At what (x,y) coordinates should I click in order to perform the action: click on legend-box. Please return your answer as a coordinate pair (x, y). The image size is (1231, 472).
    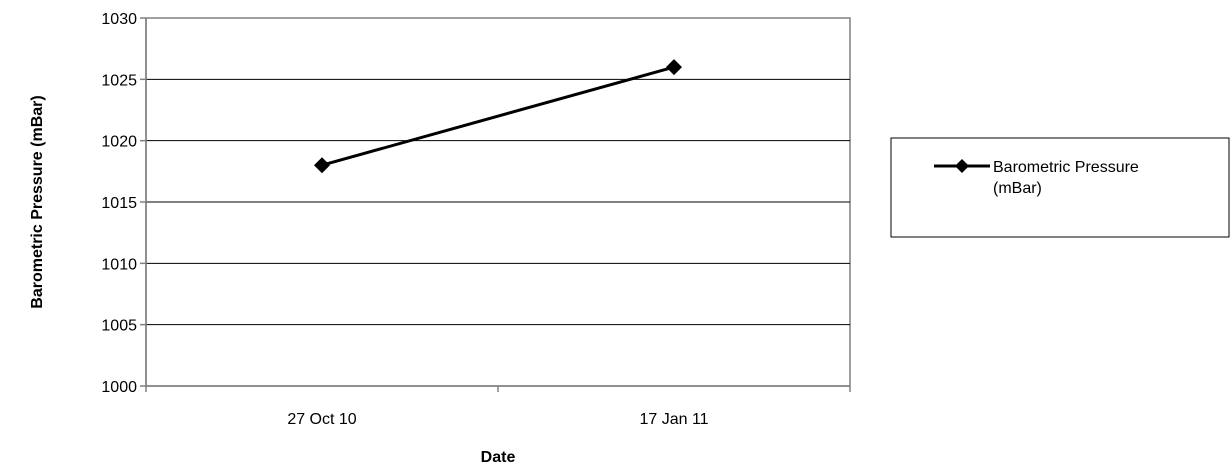
    Looking at the image, I should click on (1060, 187).